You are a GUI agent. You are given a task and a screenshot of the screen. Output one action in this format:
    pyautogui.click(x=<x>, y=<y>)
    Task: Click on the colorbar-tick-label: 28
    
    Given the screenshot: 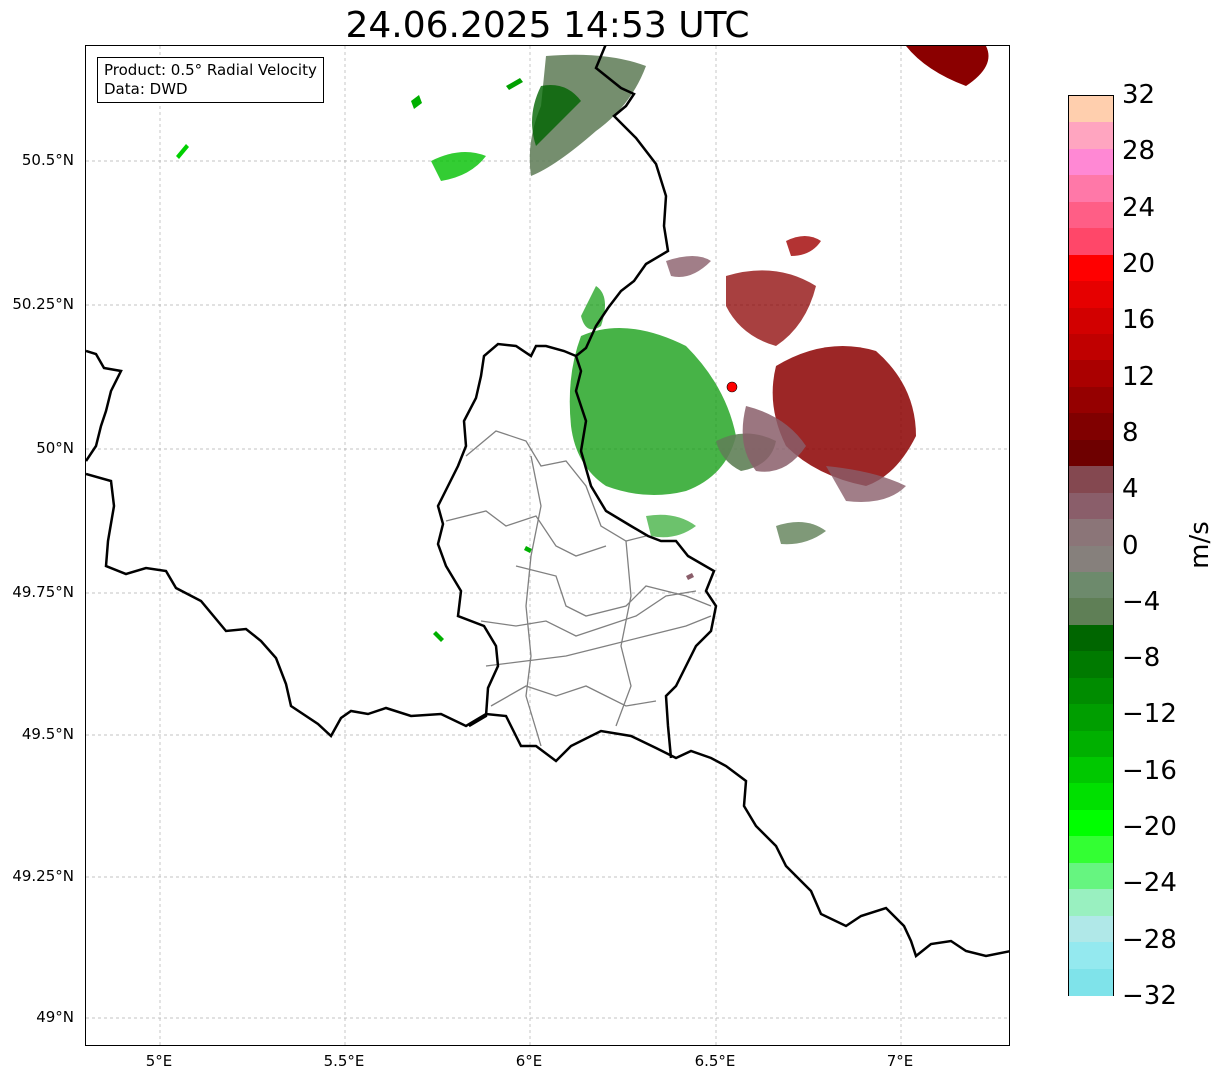 What is the action you would take?
    pyautogui.click(x=1139, y=151)
    